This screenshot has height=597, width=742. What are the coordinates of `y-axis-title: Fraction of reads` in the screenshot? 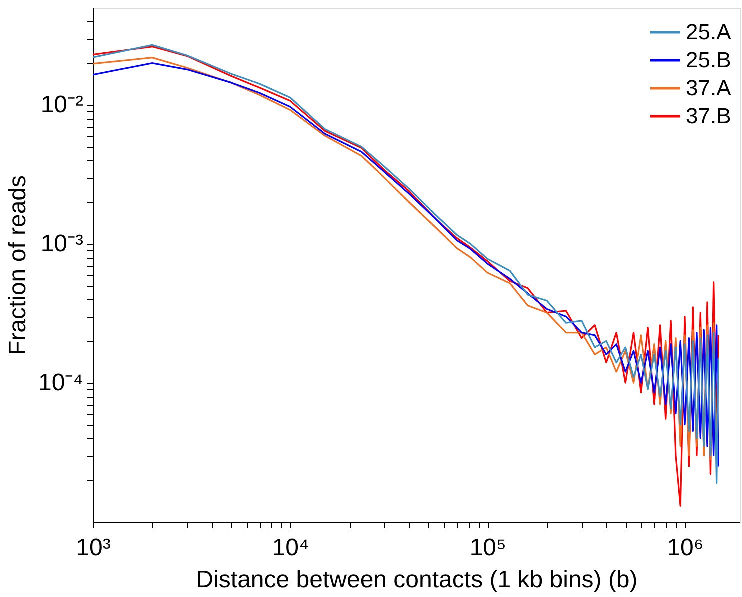 It's located at (18, 265).